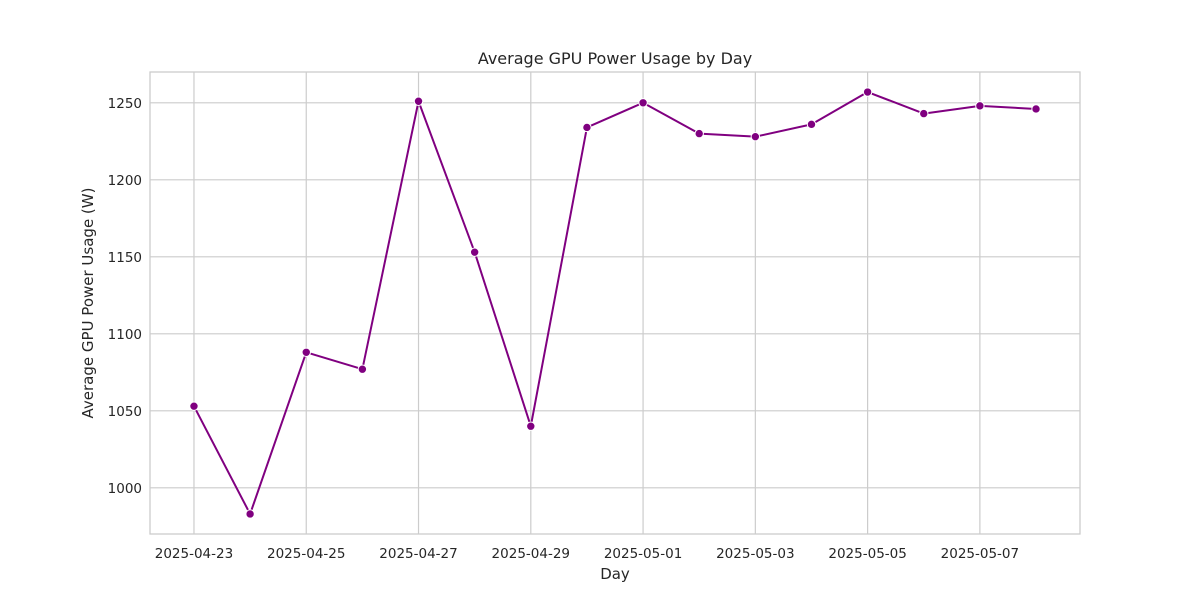 This screenshot has width=1200, height=600. Describe the element at coordinates (306, 554) in the screenshot. I see `x-tick-label: 2025-04-25` at that location.